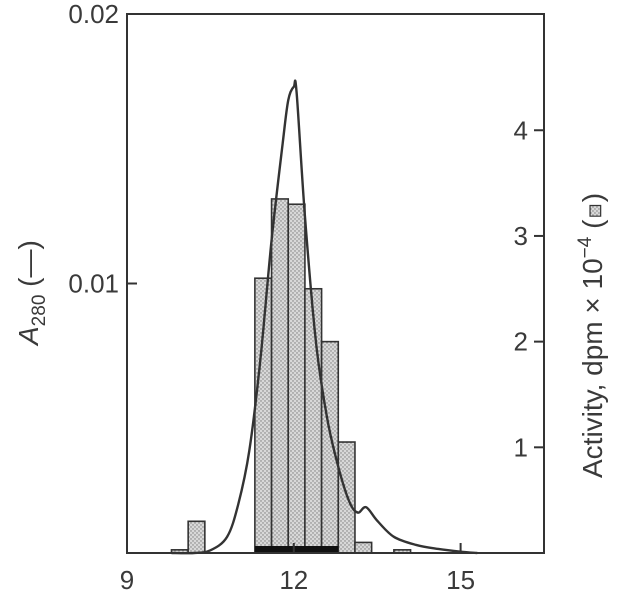  Describe the element at coordinates (28, 267) in the screenshot. I see `left-axis-title-suffix: (—)` at that location.